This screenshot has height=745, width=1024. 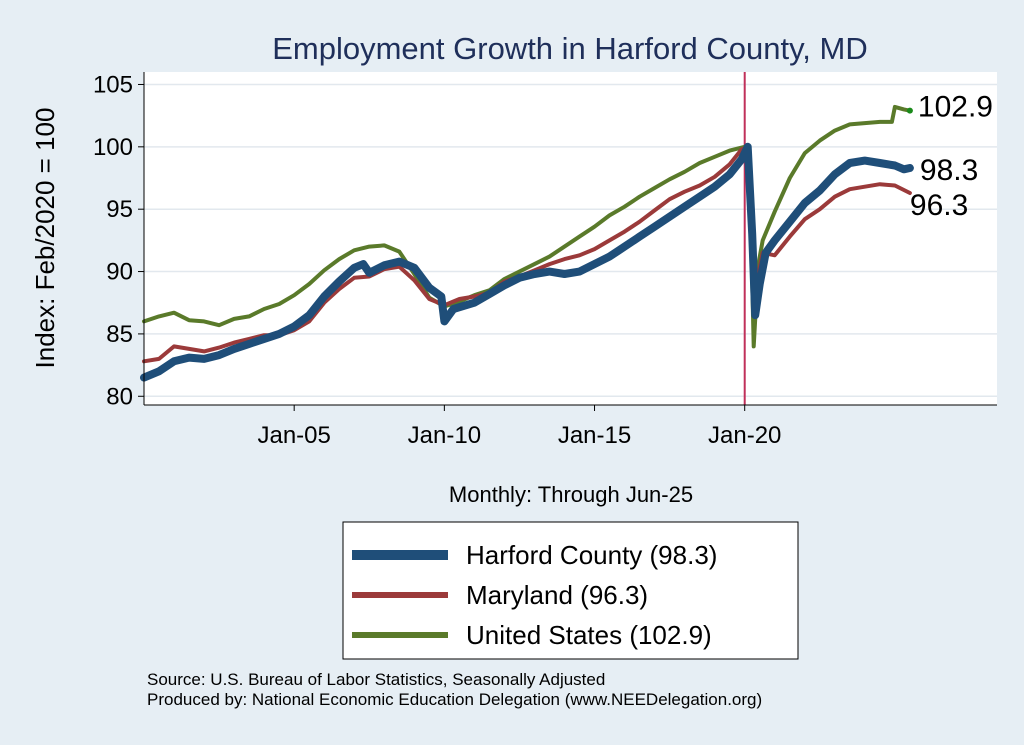 I want to click on y-tick-label: 90, so click(x=119, y=272).